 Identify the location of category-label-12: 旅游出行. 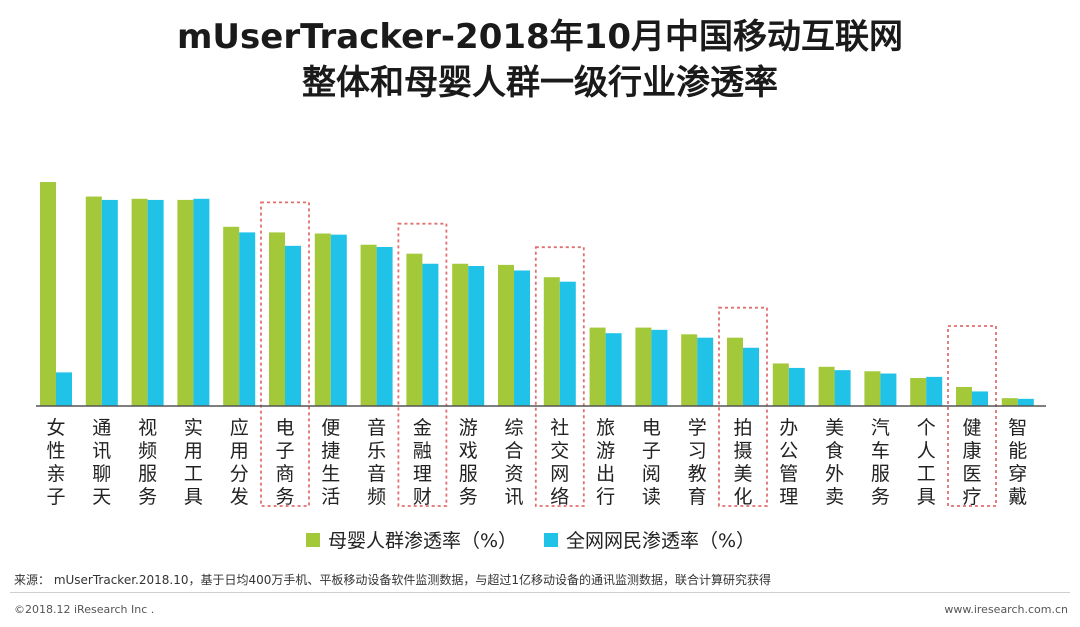
(605, 462).